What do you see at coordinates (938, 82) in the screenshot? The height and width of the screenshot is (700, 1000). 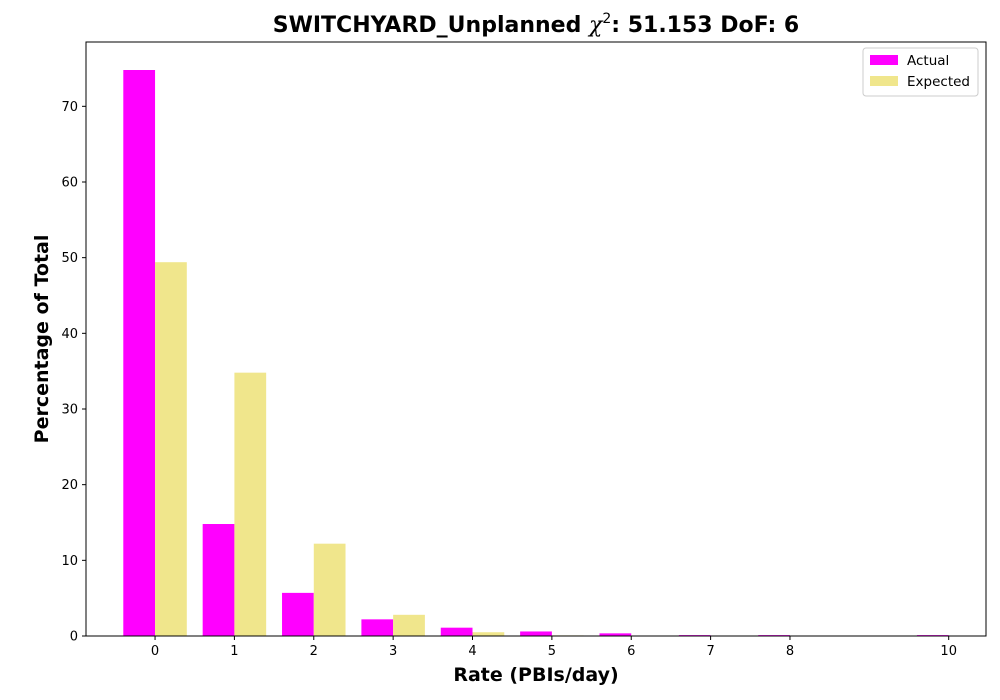 I see `legend-label-expected: Expected` at bounding box center [938, 82].